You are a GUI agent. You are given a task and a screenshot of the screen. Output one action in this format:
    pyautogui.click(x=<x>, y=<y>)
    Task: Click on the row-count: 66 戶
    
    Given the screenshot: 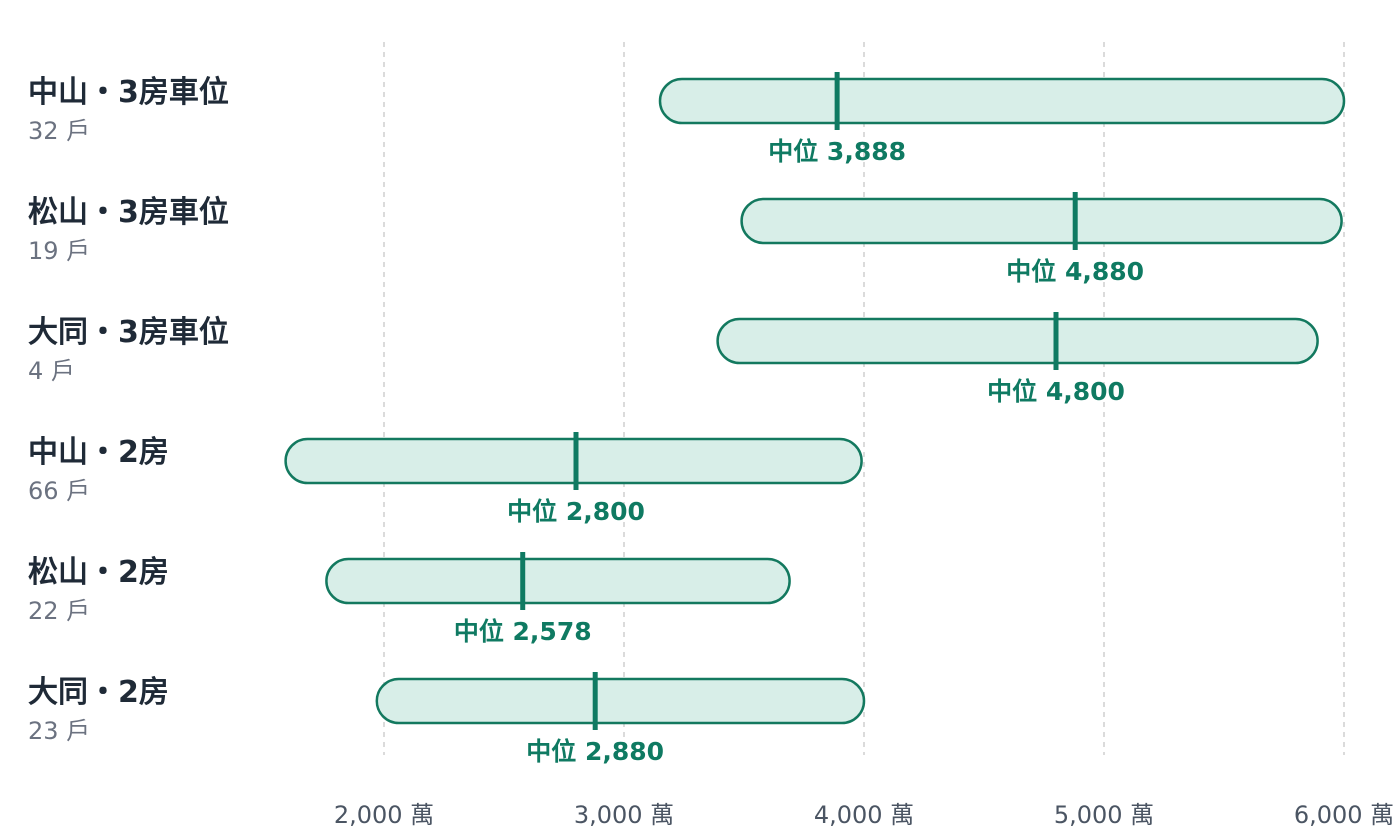 What is the action you would take?
    pyautogui.click(x=59, y=491)
    